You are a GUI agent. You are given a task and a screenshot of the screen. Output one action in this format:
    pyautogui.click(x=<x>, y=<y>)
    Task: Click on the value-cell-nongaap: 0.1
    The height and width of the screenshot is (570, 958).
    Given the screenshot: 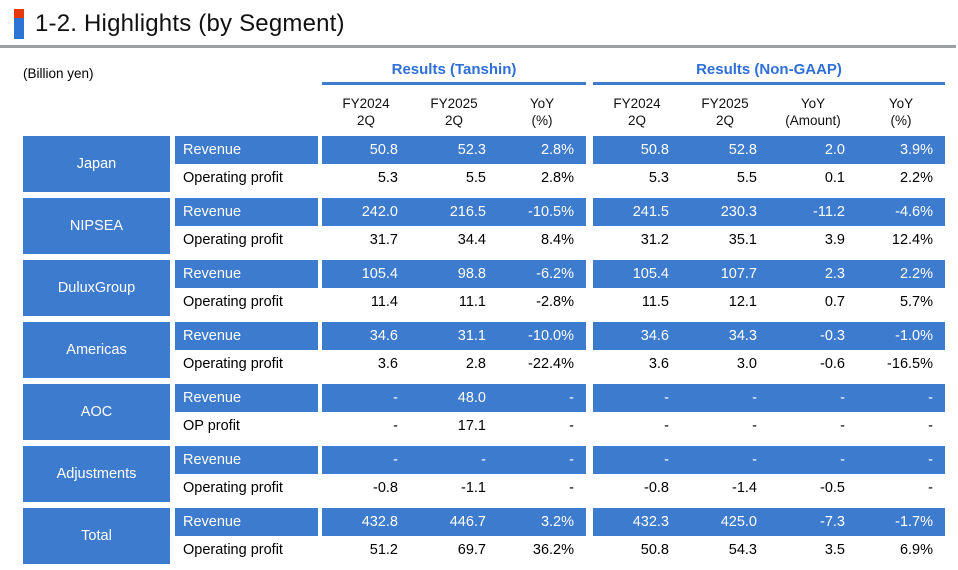 What is the action you would take?
    pyautogui.click(x=834, y=178)
    